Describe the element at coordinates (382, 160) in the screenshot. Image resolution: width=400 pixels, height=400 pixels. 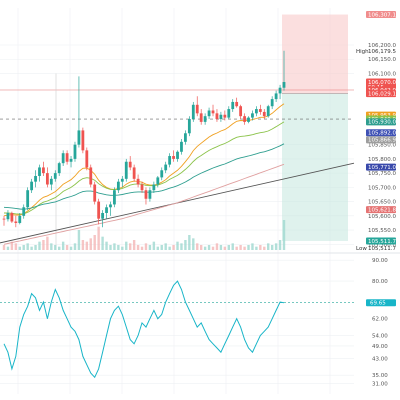
I see `price-tick-label: 105,800.0` at that location.